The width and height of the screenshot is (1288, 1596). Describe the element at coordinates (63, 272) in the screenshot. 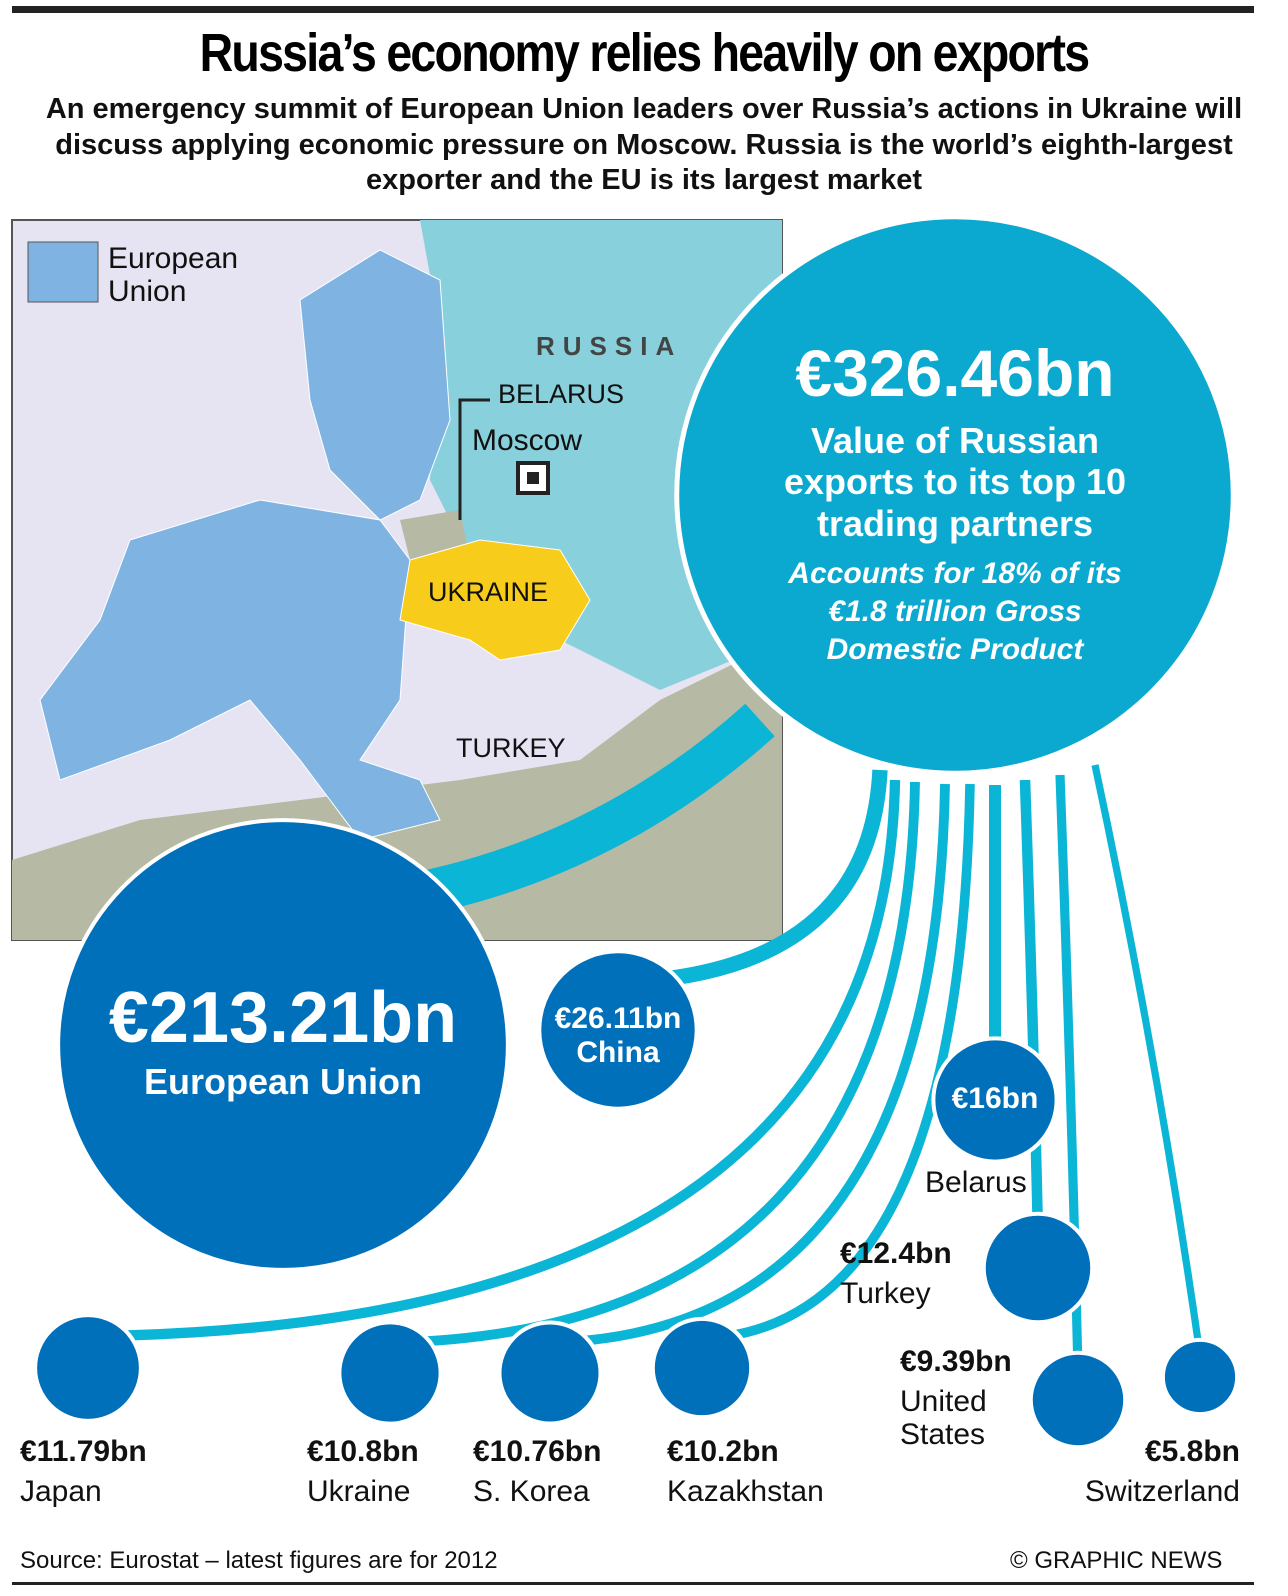

I see `legend-swatch` at that location.